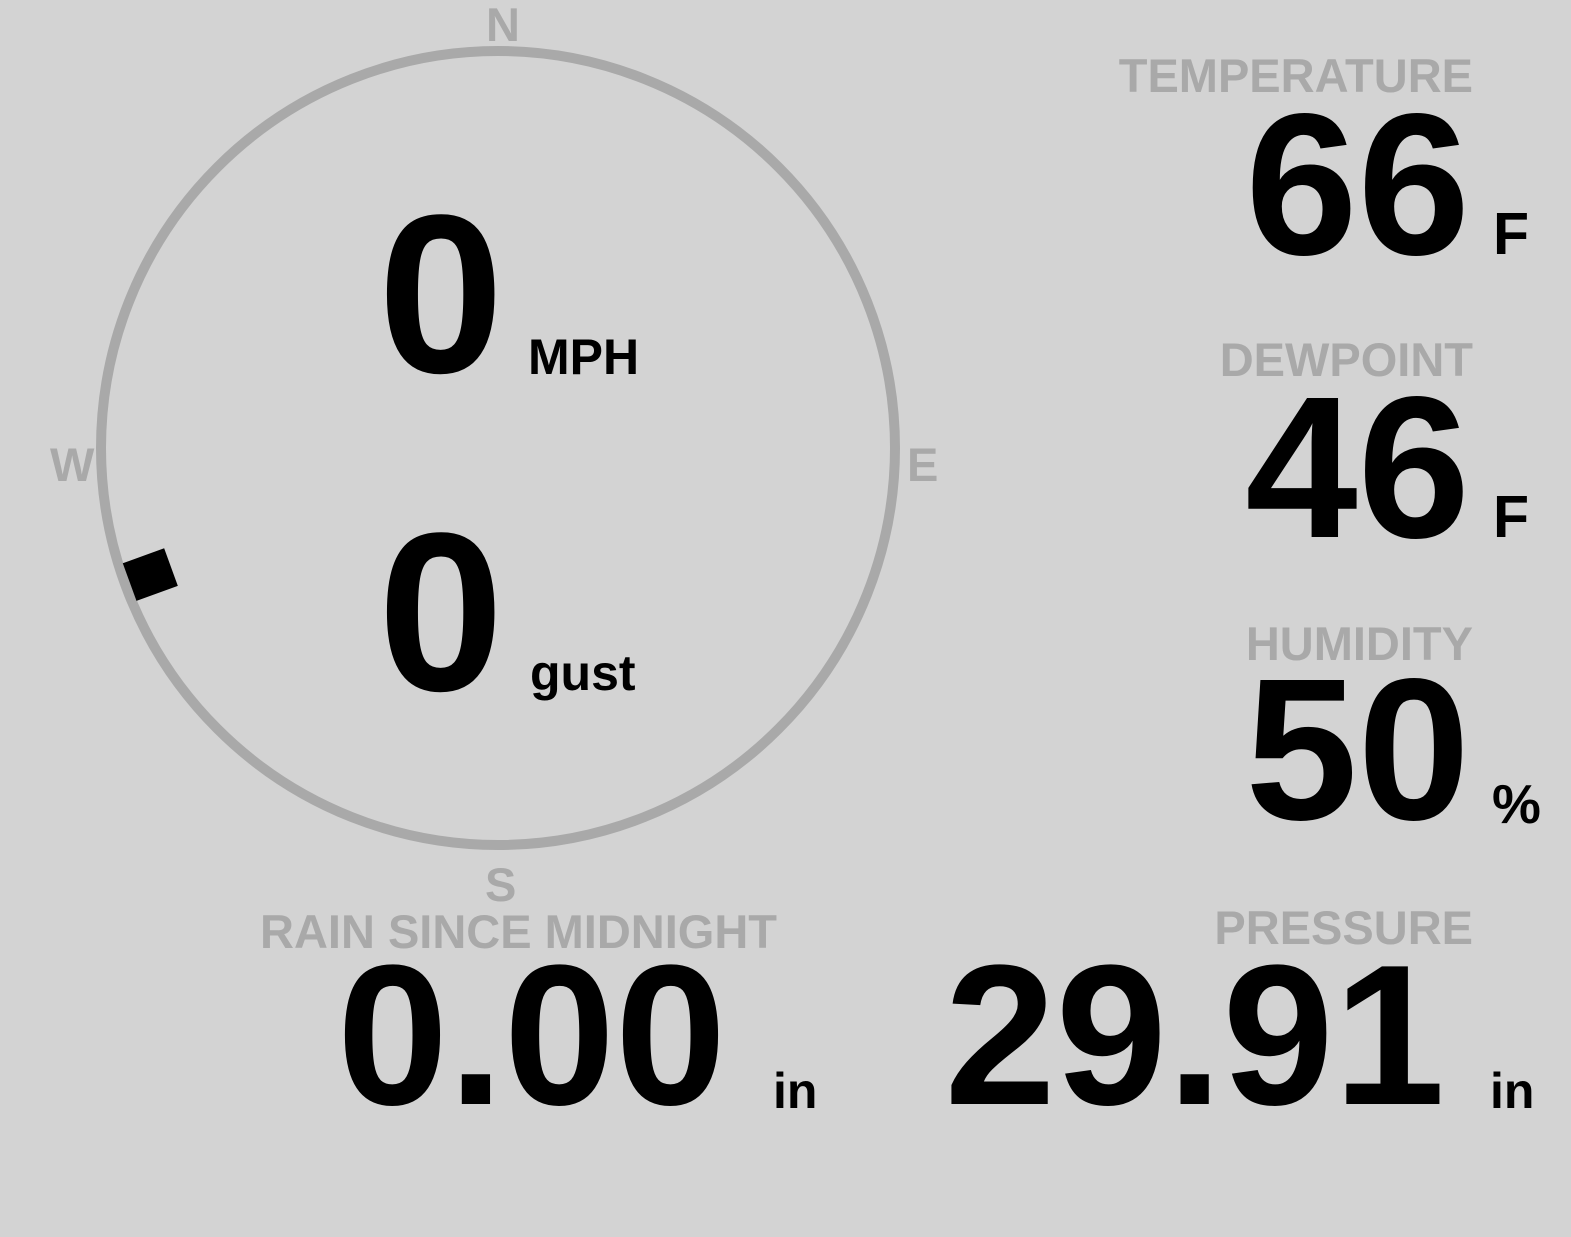  What do you see at coordinates (1511, 517) in the screenshot?
I see `dewpoint-unit: F` at bounding box center [1511, 517].